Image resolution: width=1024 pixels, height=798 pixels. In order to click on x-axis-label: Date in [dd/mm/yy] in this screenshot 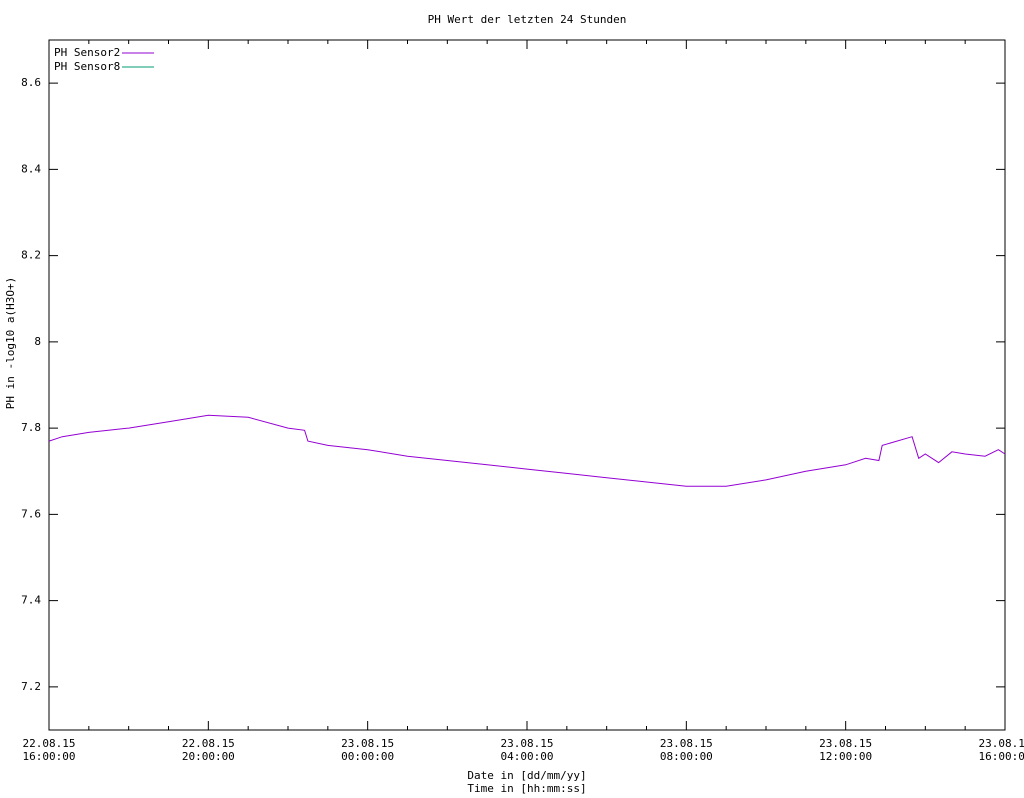, I will do `click(526, 775)`.